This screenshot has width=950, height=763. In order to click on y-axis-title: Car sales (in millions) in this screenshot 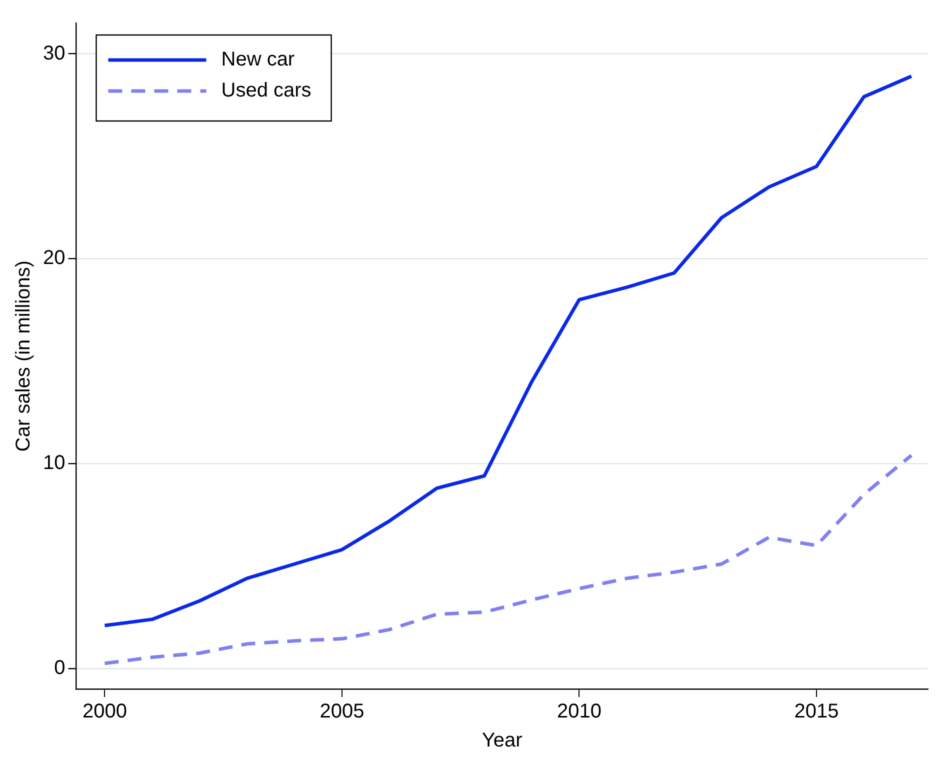, I will do `click(23, 356)`.